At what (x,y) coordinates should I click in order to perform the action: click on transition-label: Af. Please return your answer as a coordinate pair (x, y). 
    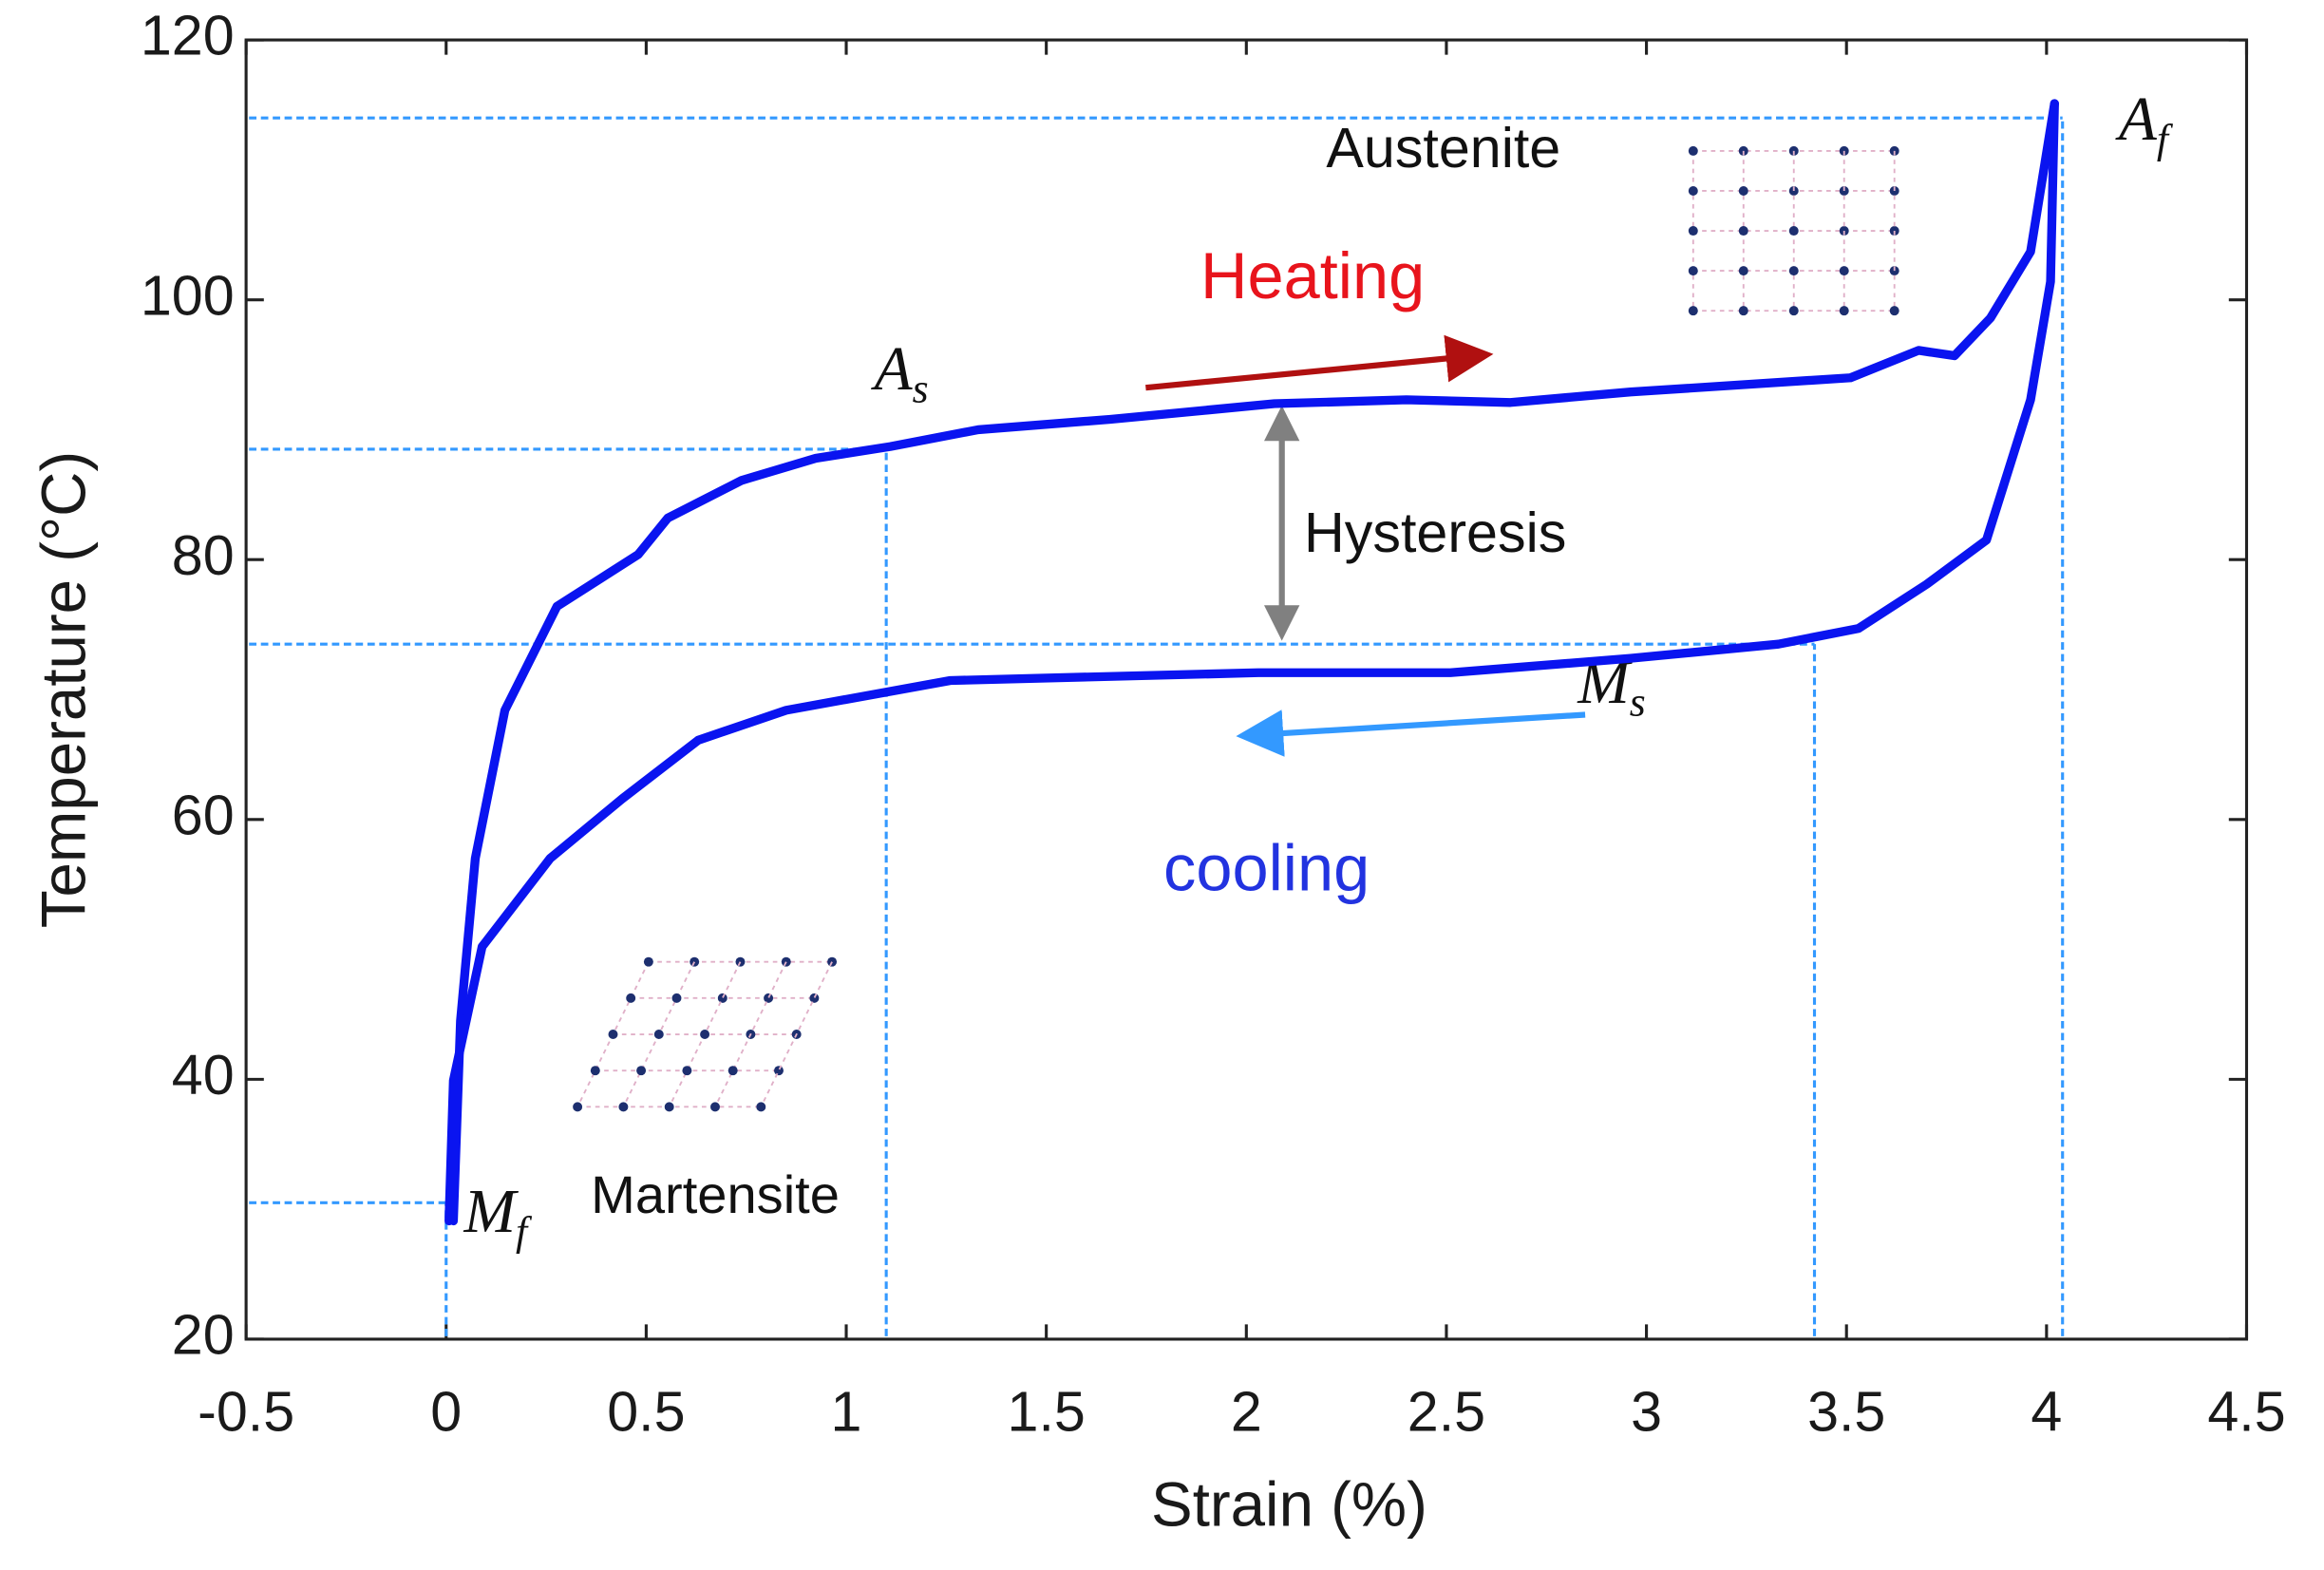
    Looking at the image, I should click on (2144, 124).